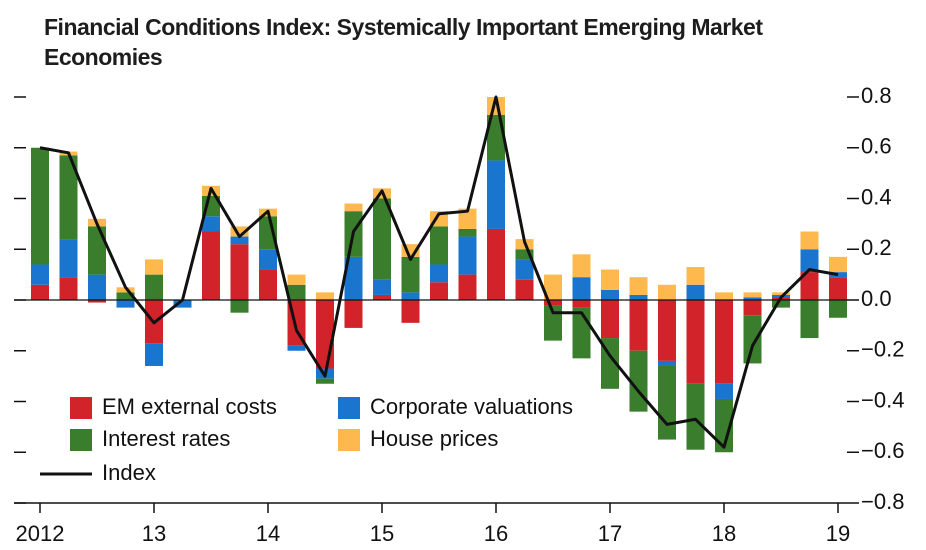 The image size is (926, 550). I want to click on x-tick-label: 15, so click(382, 533).